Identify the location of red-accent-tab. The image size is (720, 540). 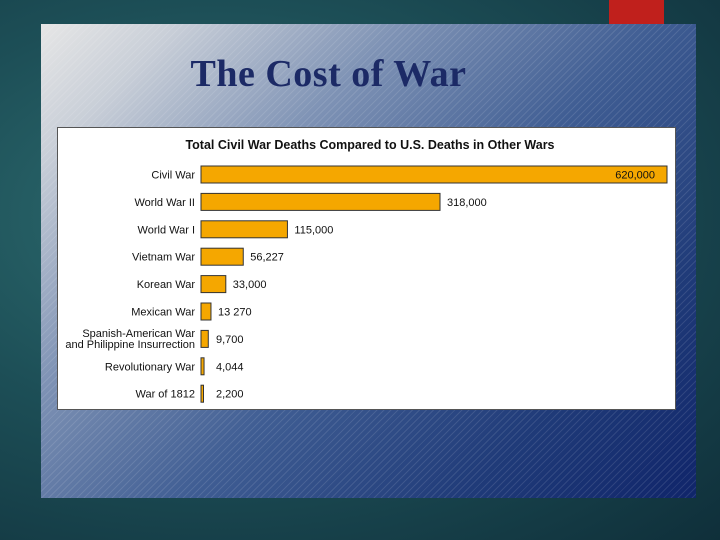
(636, 12).